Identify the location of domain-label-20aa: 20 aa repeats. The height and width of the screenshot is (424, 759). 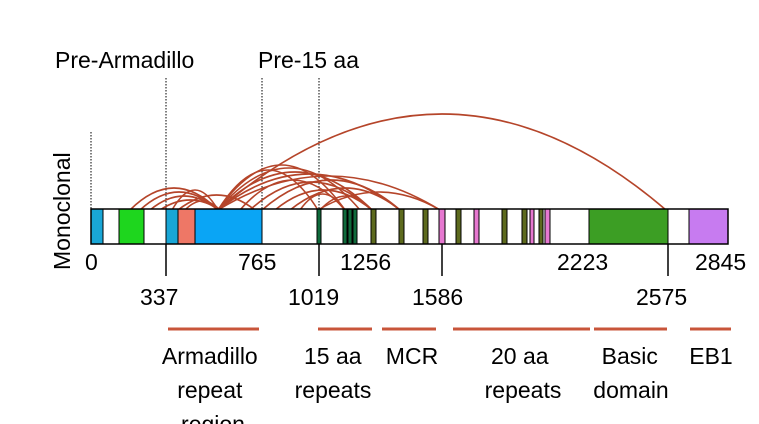
(523, 373).